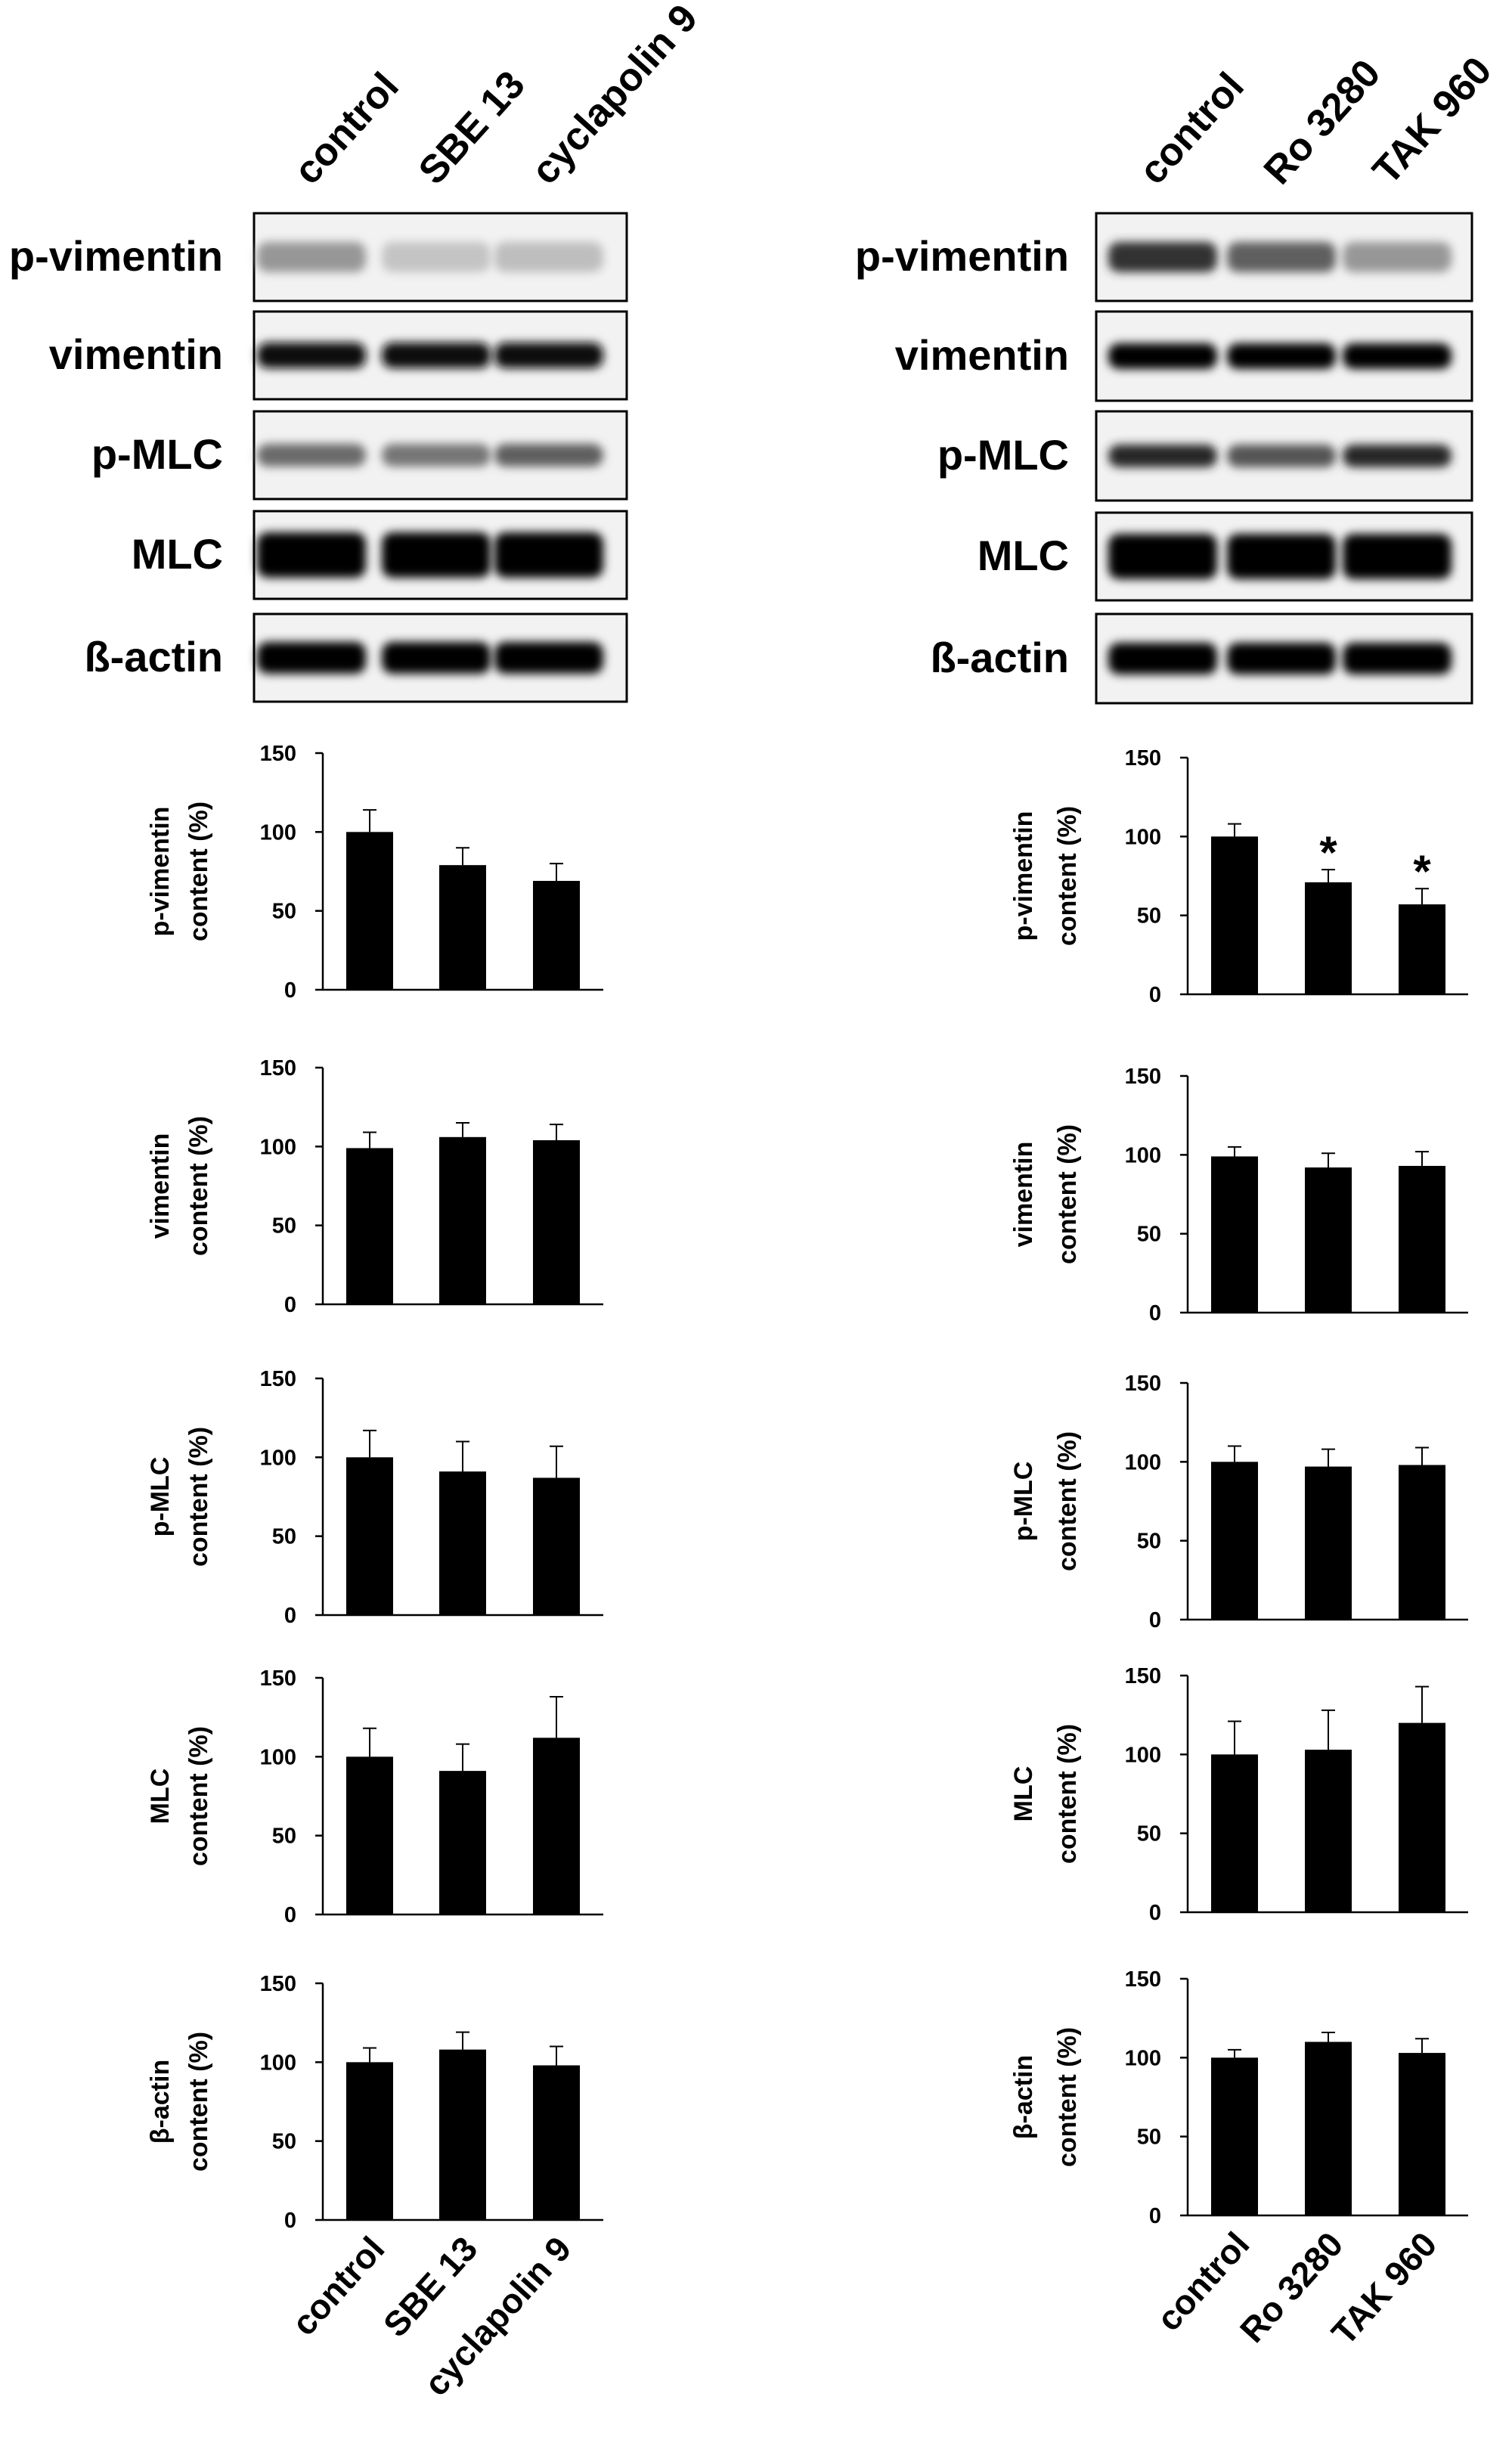 The height and width of the screenshot is (2440, 1512). Describe the element at coordinates (374, 872) in the screenshot. I see `bar-chart: 0 50 100 150 p-vimentin content (%)` at that location.